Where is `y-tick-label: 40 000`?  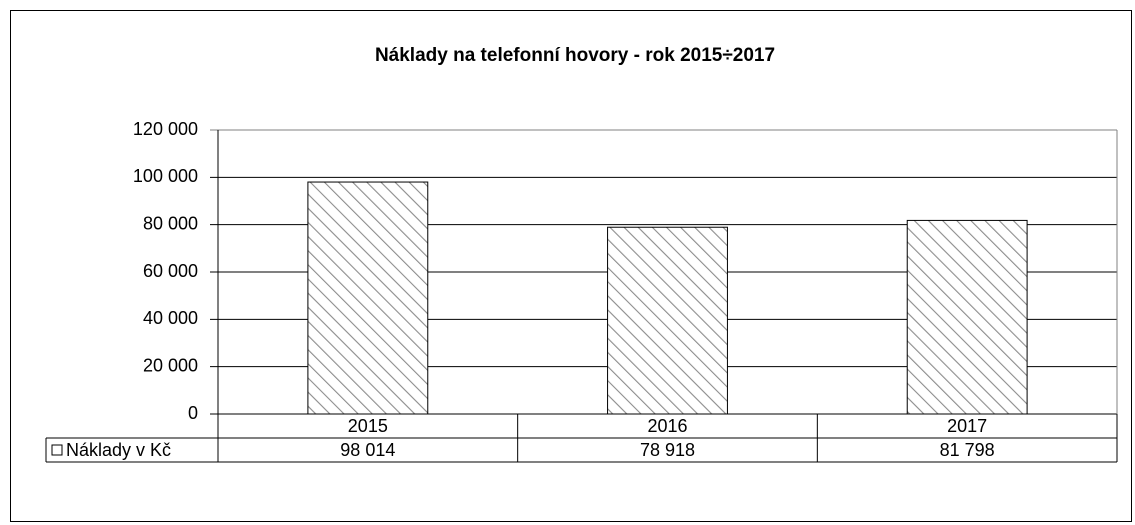 y-tick-label: 40 000 is located at coordinates (170, 318).